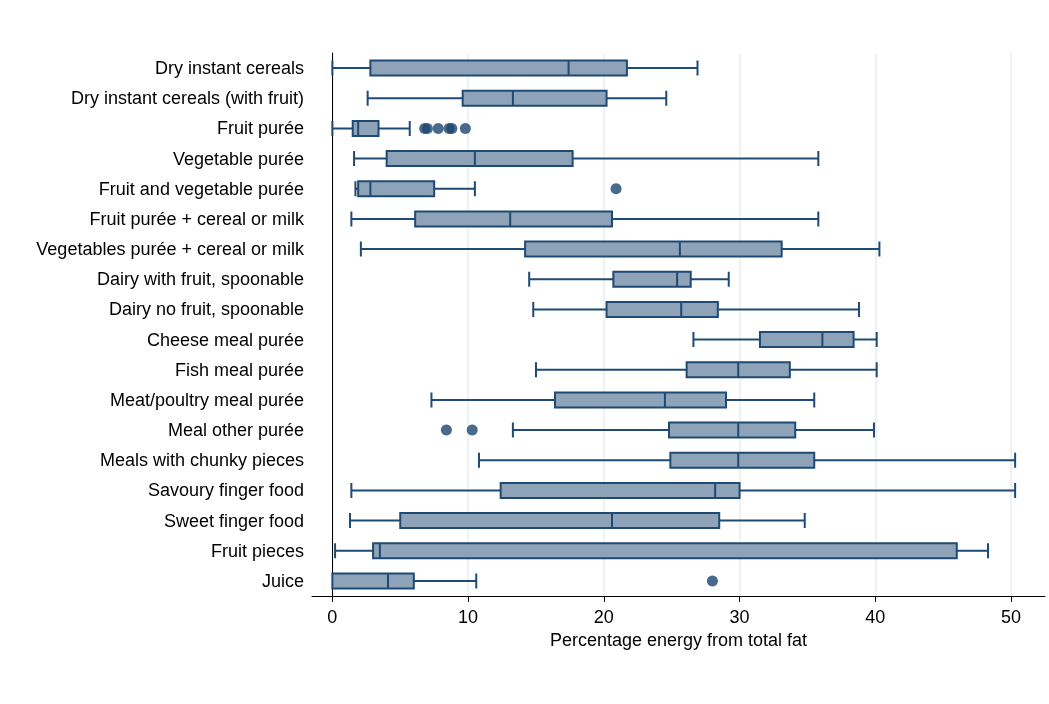  What do you see at coordinates (332, 617) in the screenshot?
I see `x-tick-label: 0` at bounding box center [332, 617].